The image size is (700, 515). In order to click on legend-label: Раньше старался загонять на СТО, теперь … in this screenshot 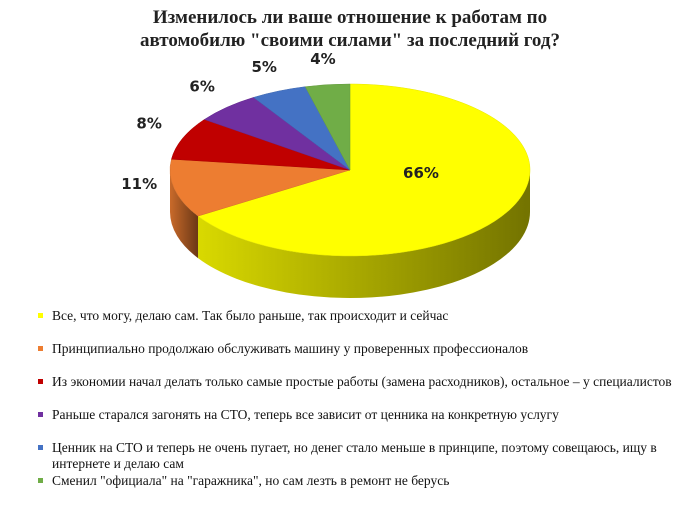, I will do `click(305, 414)`.